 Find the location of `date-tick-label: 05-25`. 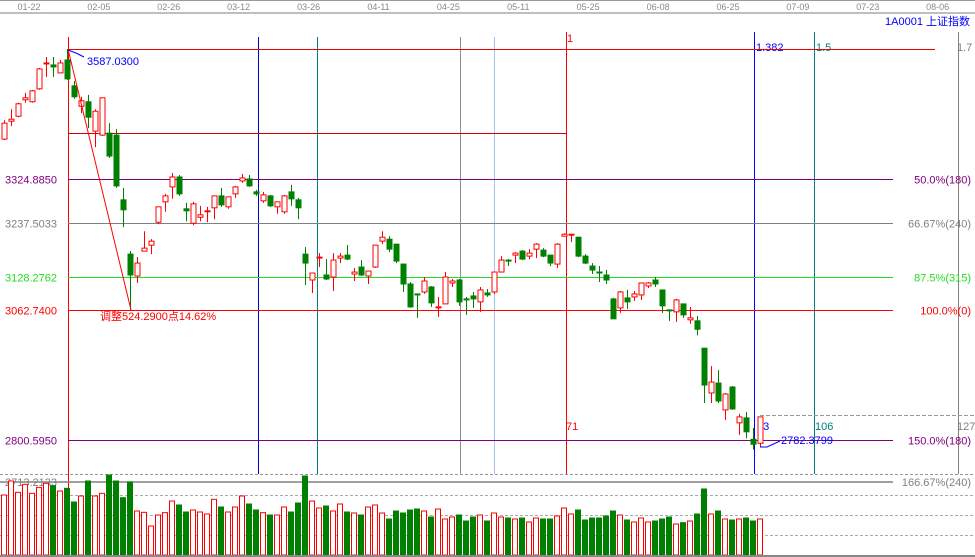

date-tick-label: 05-25 is located at coordinates (588, 7).